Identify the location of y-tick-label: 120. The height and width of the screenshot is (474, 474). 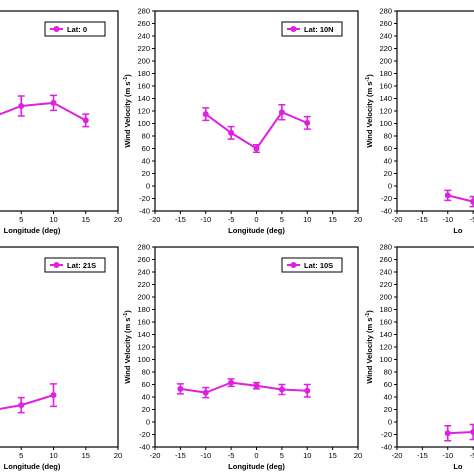
(143, 111).